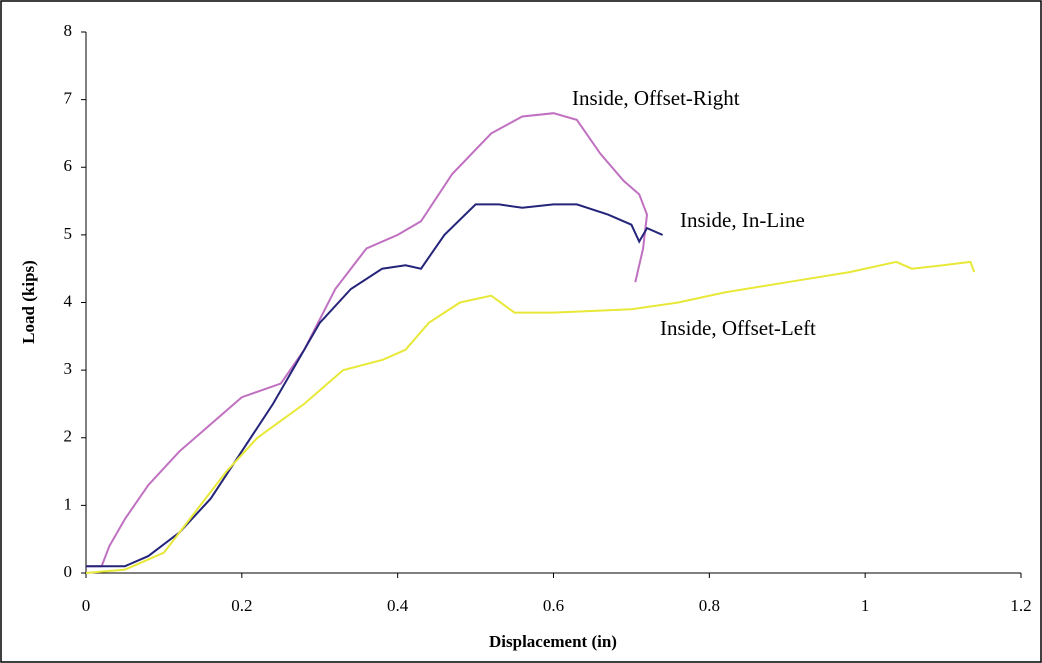 The height and width of the screenshot is (663, 1042). What do you see at coordinates (553, 641) in the screenshot?
I see `x-axis-label: Displacement (in)` at bounding box center [553, 641].